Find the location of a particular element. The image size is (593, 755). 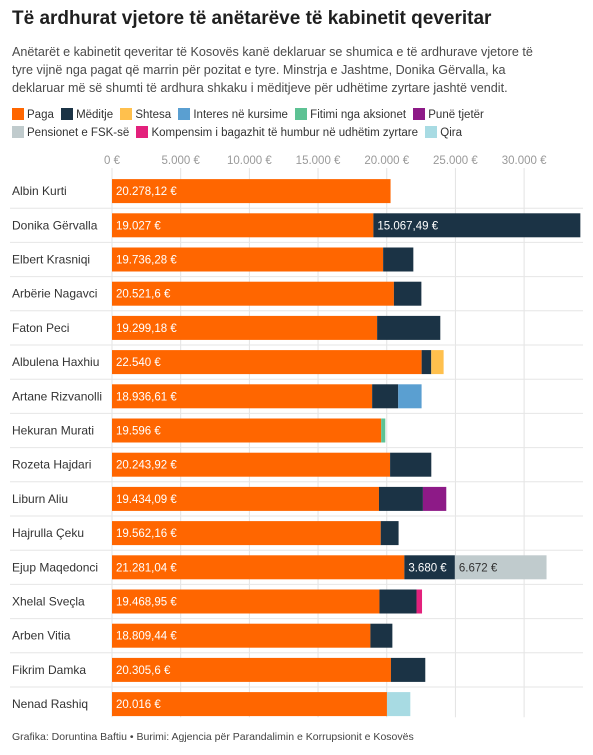

legend-label: Fitimi nga aksionet is located at coordinates (358, 115).